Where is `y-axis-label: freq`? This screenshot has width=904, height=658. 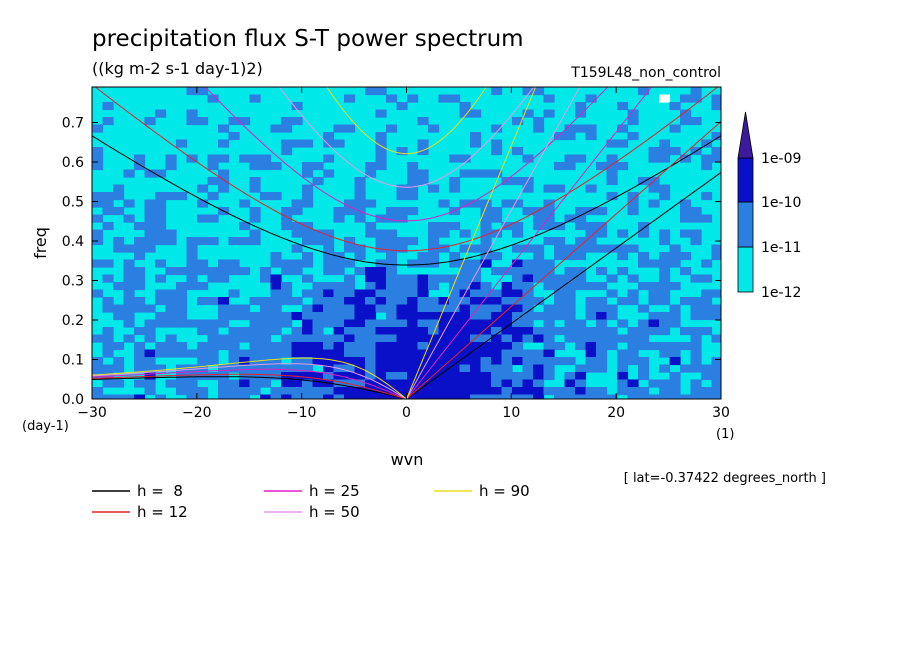 y-axis-label: freq is located at coordinates (40, 243).